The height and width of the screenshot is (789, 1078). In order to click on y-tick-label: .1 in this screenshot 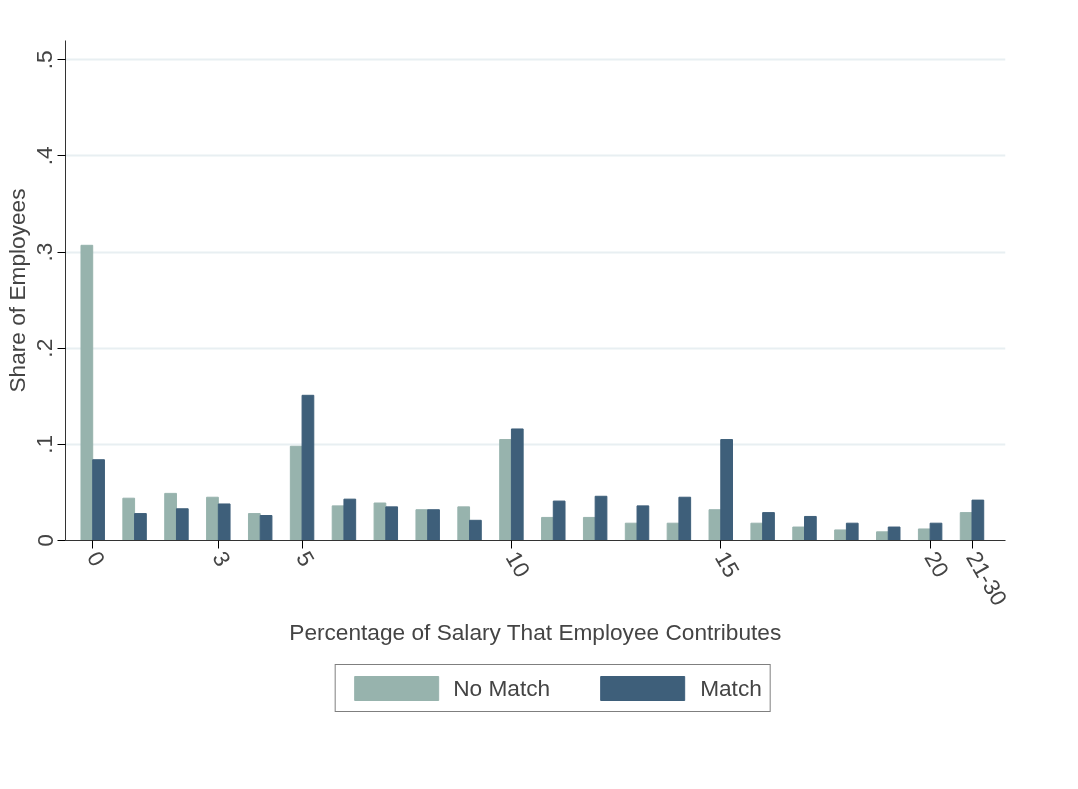, I will do `click(44, 444)`.